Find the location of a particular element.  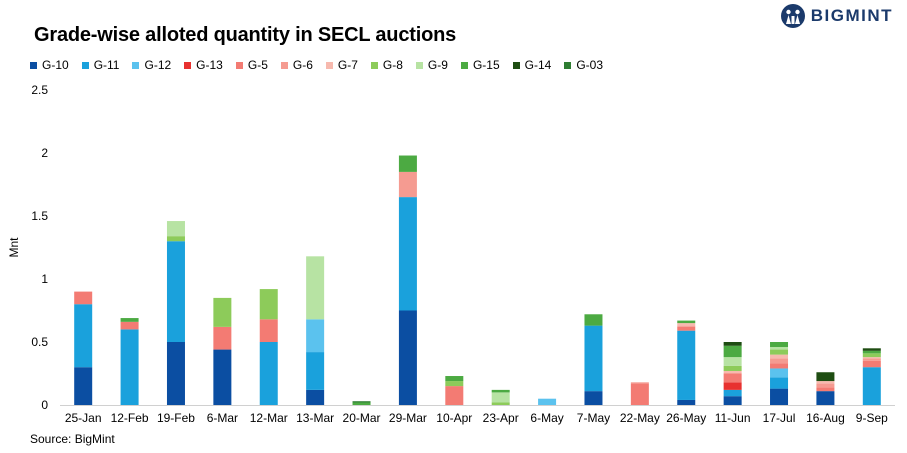

x-tick-label: 6-May is located at coordinates (546, 418).